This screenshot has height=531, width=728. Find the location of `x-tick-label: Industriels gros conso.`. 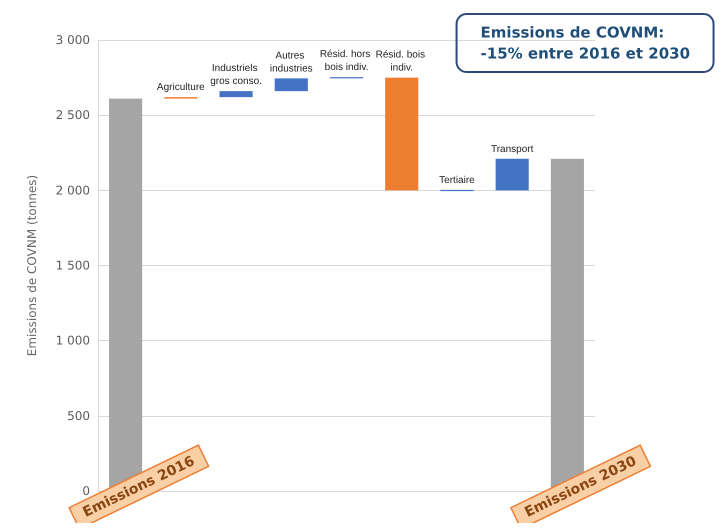

x-tick-label: Industriels gros conso. is located at coordinates (236, 75).